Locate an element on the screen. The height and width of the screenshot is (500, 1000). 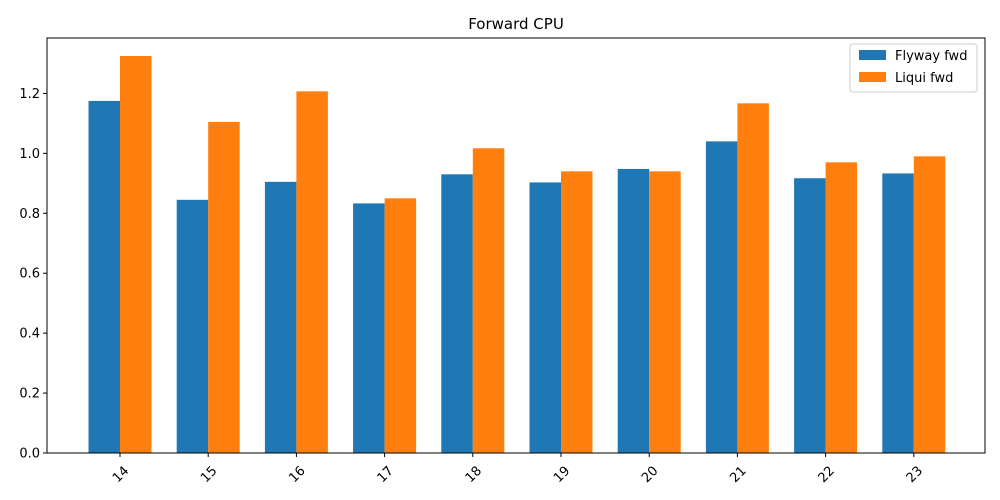
x-tick-label: 19 is located at coordinates (562, 475).